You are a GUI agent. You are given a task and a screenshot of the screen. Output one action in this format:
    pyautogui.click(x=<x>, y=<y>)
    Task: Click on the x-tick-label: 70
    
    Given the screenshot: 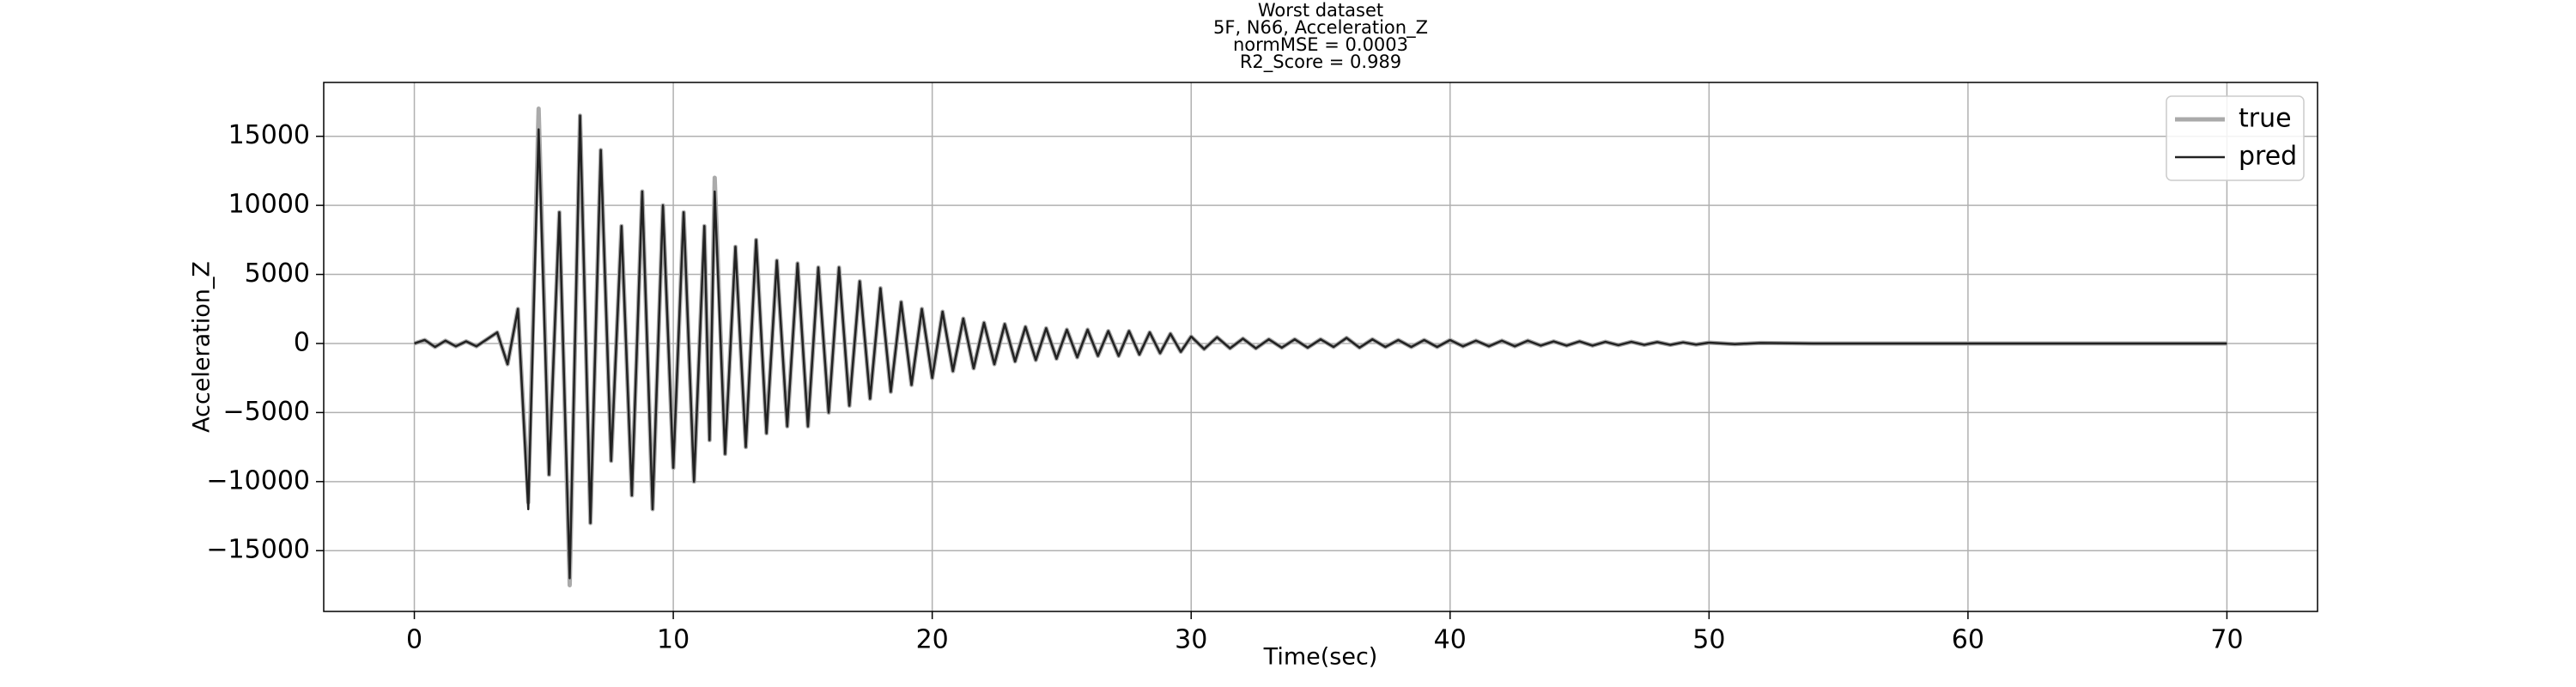 What is the action you would take?
    pyautogui.click(x=2226, y=640)
    